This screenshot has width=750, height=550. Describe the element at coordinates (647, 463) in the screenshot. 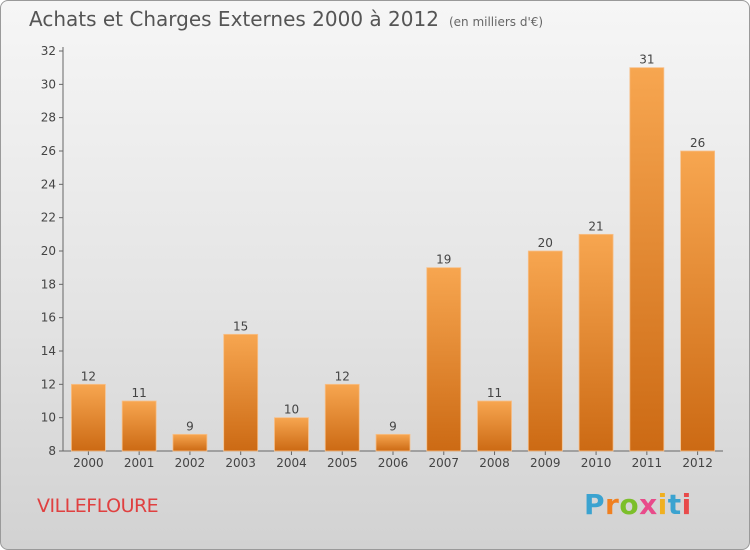

I see `x-tick-label: 2011` at that location.